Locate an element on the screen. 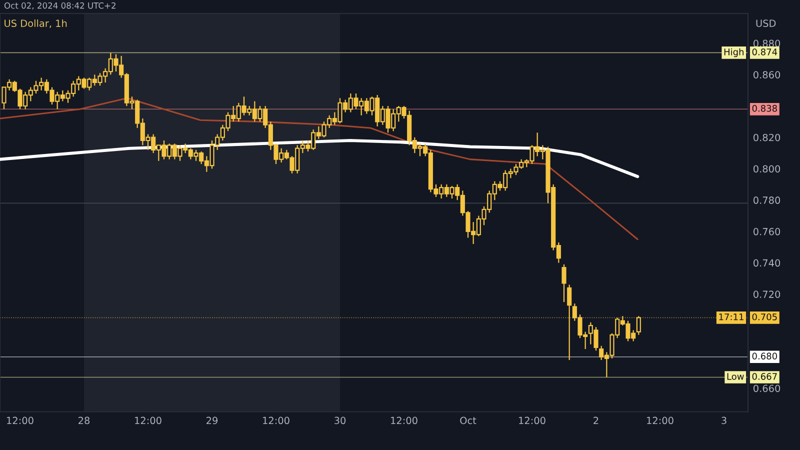  annotation: High is located at coordinates (734, 53).